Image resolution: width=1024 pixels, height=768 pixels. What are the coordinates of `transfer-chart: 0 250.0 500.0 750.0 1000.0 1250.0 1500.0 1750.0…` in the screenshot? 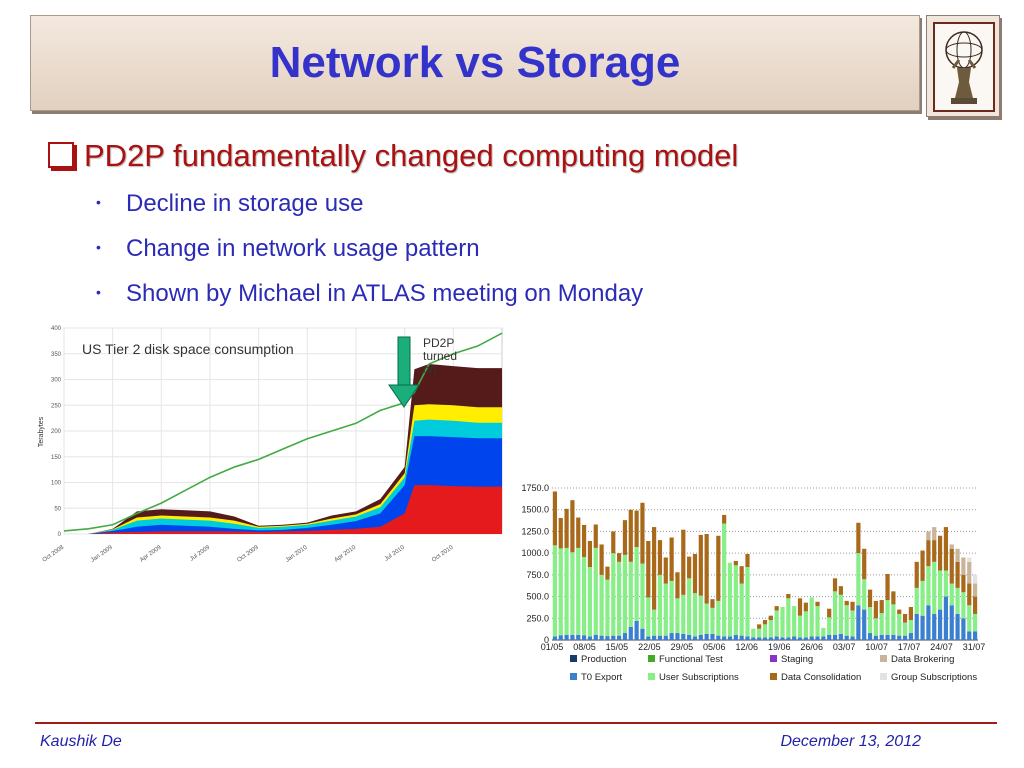 It's located at (756, 584).